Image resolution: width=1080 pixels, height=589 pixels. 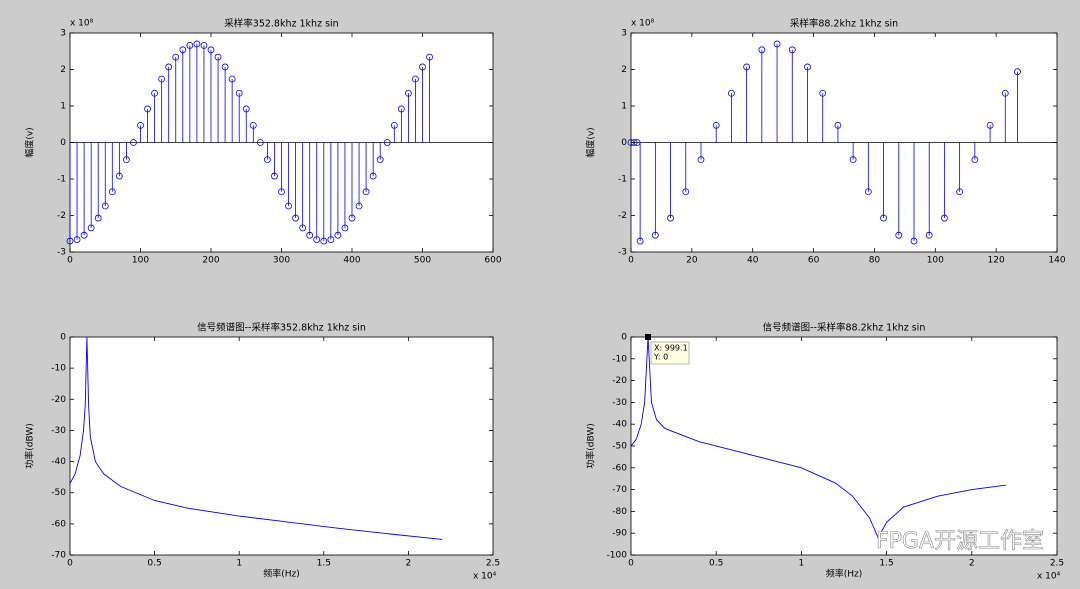 What do you see at coordinates (814, 261) in the screenshot?
I see `x-tick-label: 60` at bounding box center [814, 261].